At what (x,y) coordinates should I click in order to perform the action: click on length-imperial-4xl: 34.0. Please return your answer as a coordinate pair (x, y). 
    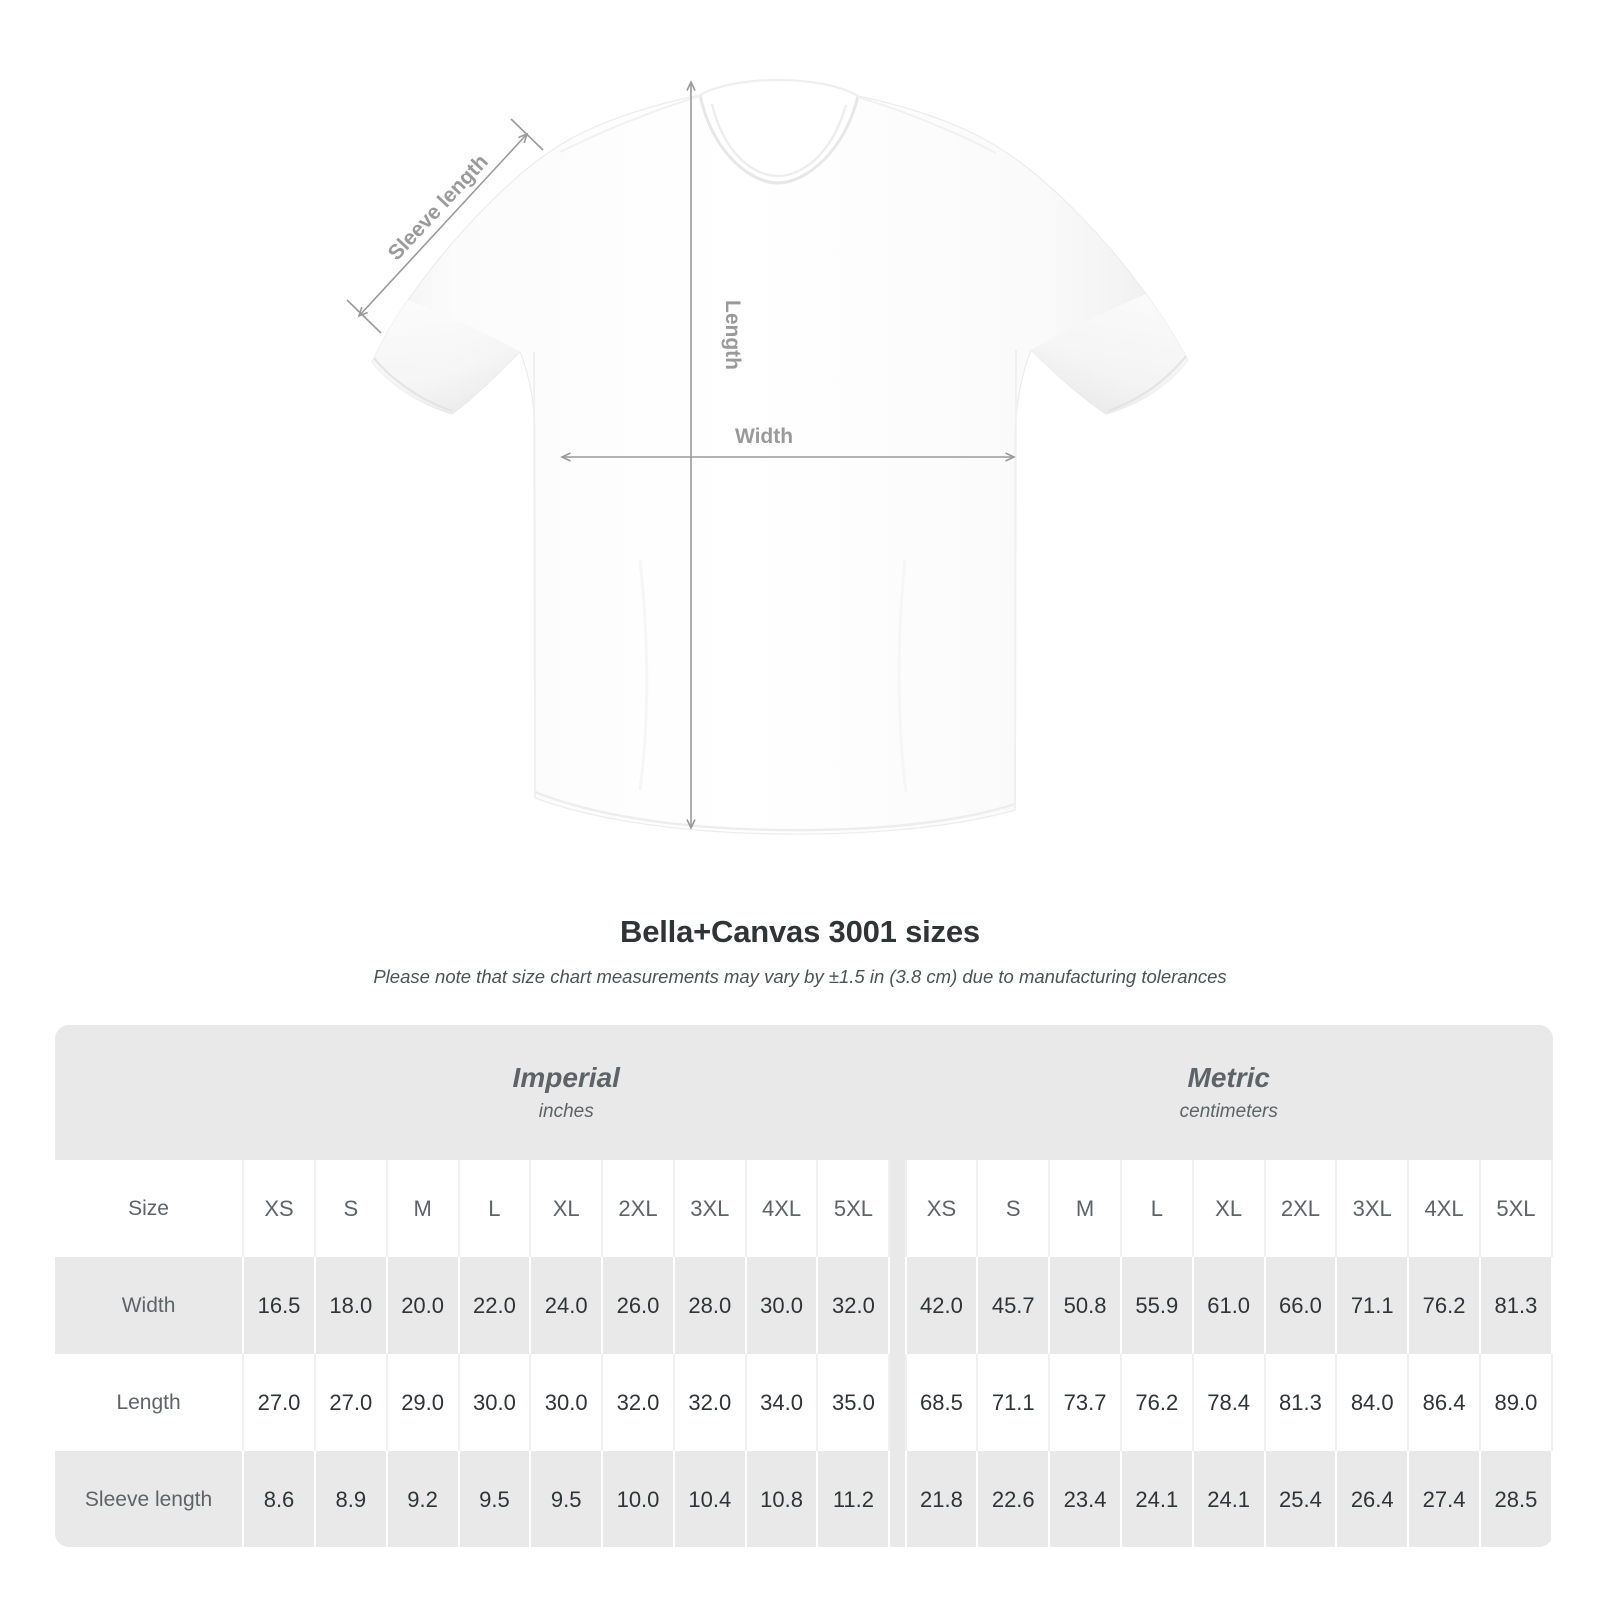
    Looking at the image, I should click on (781, 1402).